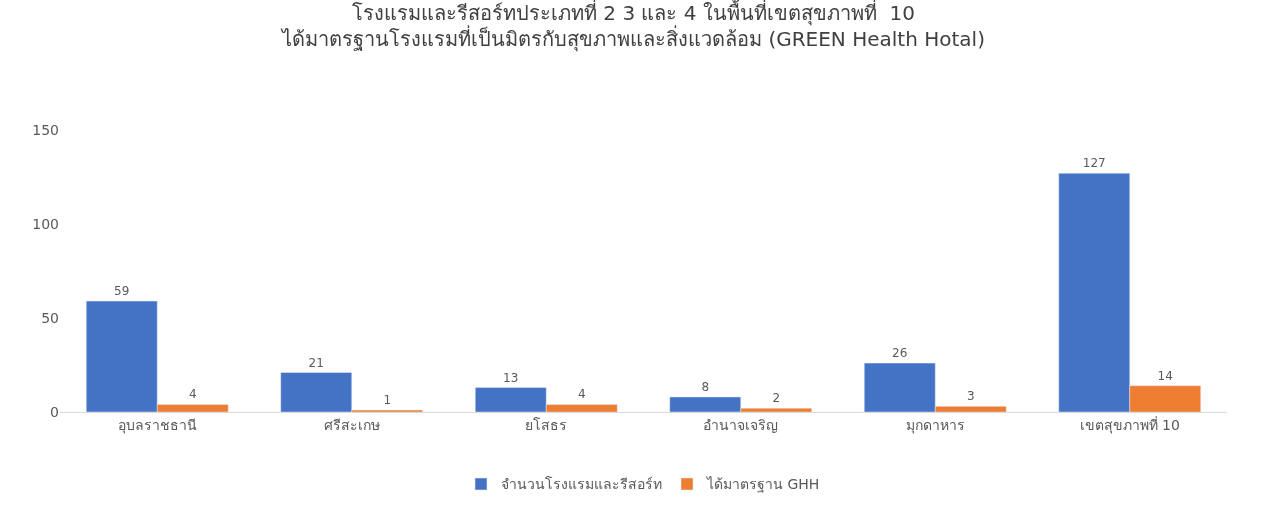  Describe the element at coordinates (546, 424) in the screenshot. I see `x-tick-label: ยโสธร` at that location.